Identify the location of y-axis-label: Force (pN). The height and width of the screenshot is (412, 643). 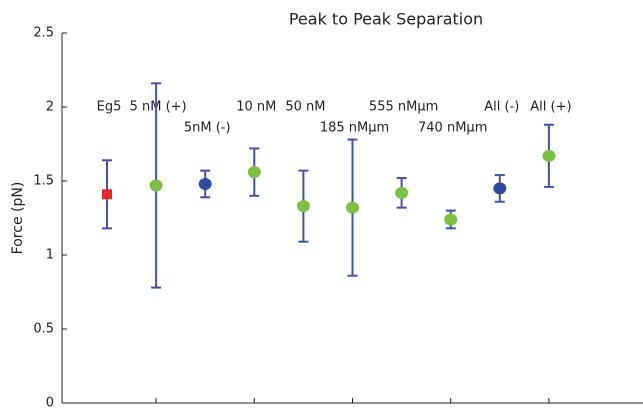
(18, 218).